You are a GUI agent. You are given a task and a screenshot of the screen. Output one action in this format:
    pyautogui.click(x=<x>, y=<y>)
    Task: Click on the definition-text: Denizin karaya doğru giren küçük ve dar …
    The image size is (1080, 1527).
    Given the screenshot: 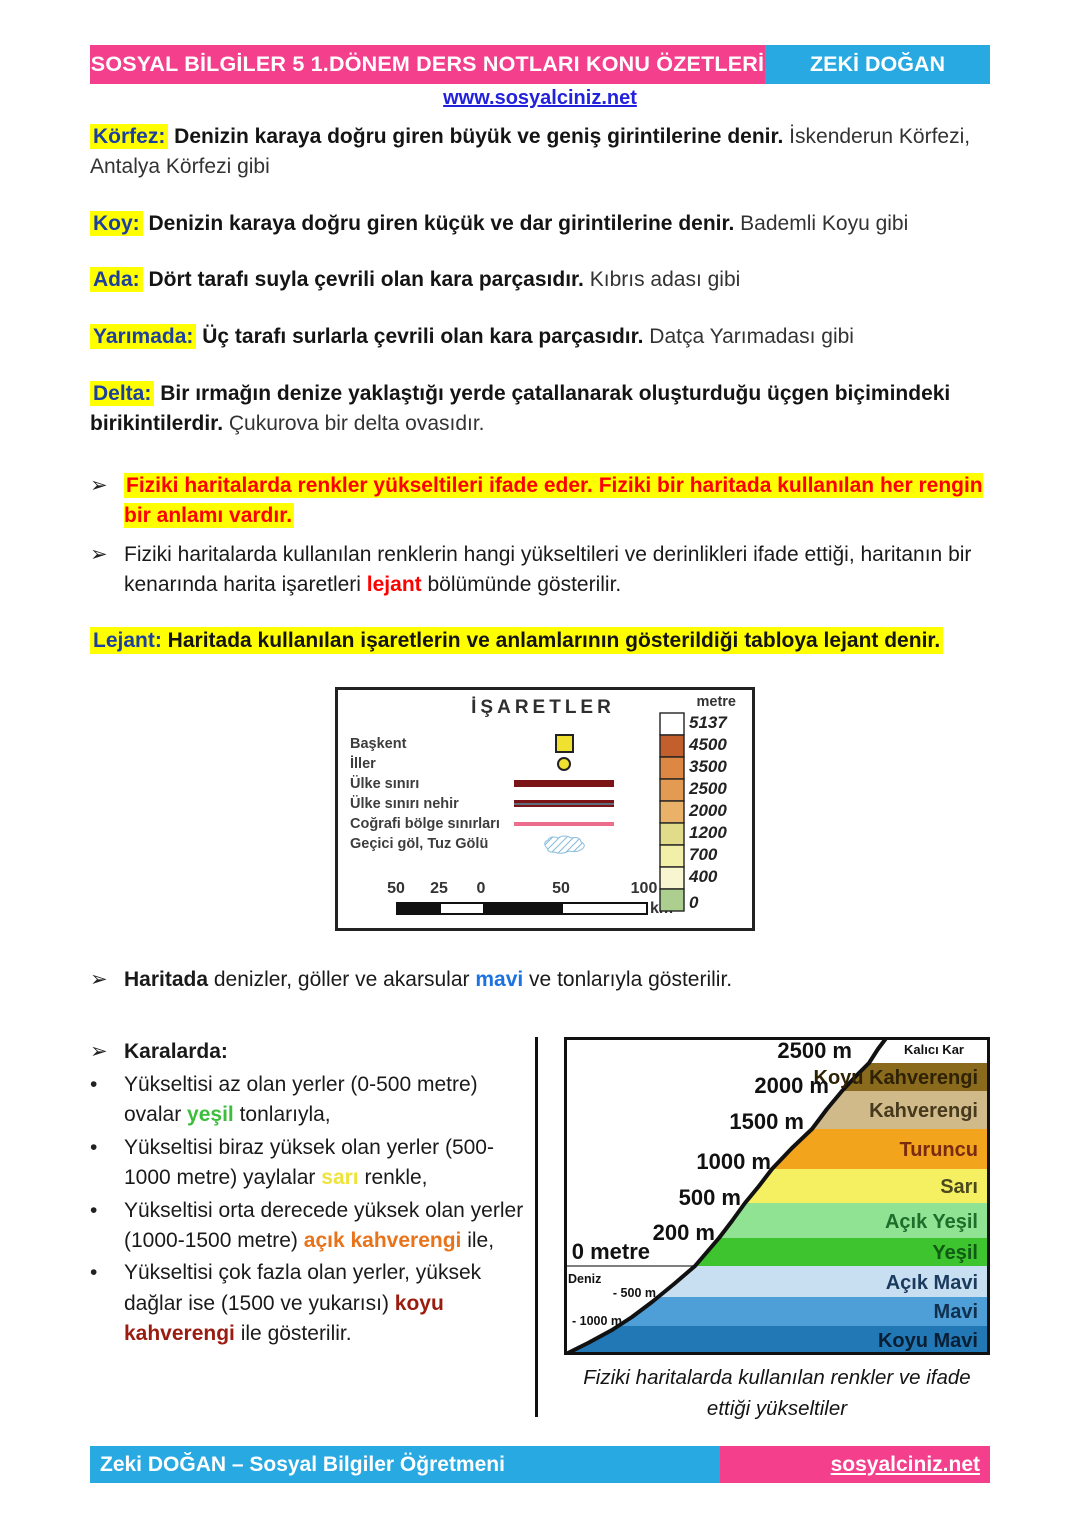 What is the action you would take?
    pyautogui.click(x=438, y=223)
    